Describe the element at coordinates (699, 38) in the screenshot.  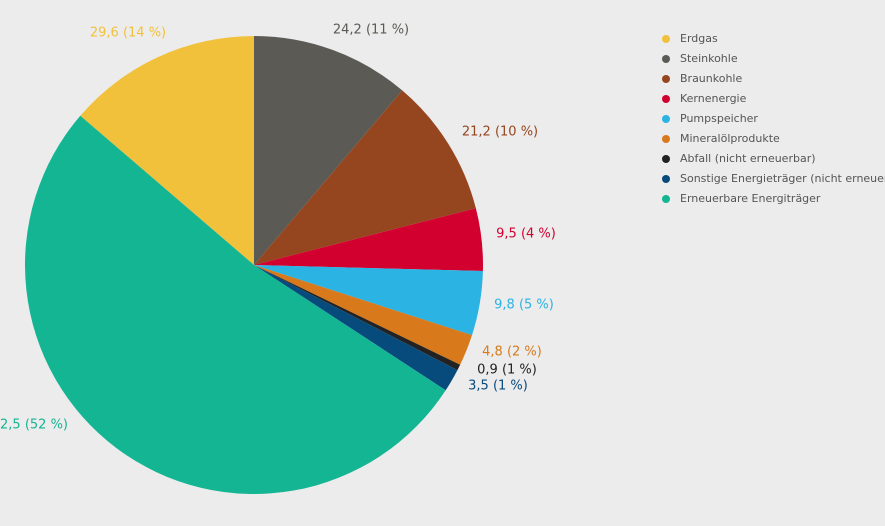
I see `legend-label: Erdgas` at that location.